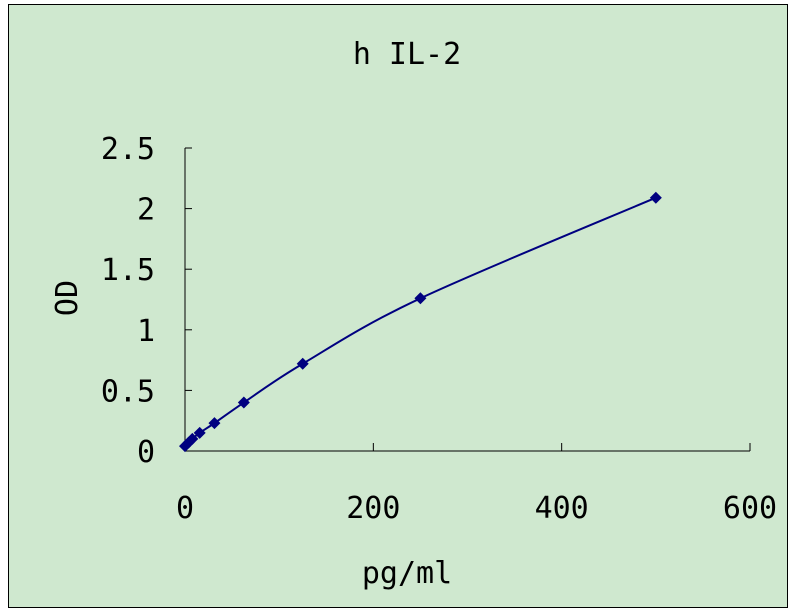 The image size is (794, 612). I want to click on x-tick-label: 400, so click(562, 508).